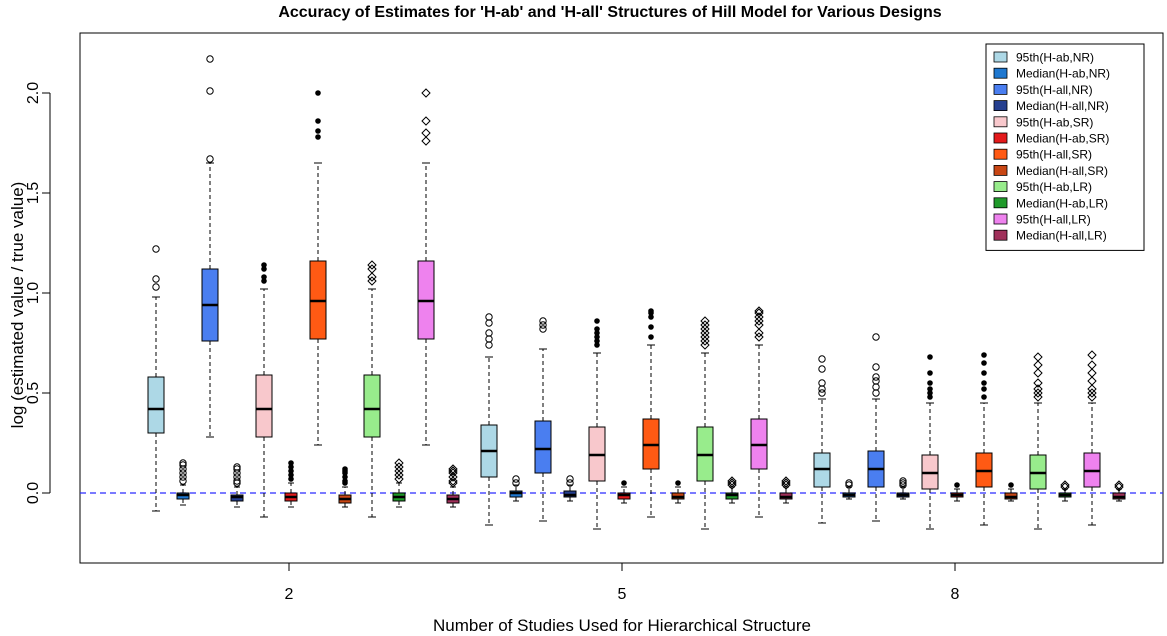 This screenshot has width=1167, height=636. I want to click on legend-label: Median(H-all,SR), so click(1062, 171).